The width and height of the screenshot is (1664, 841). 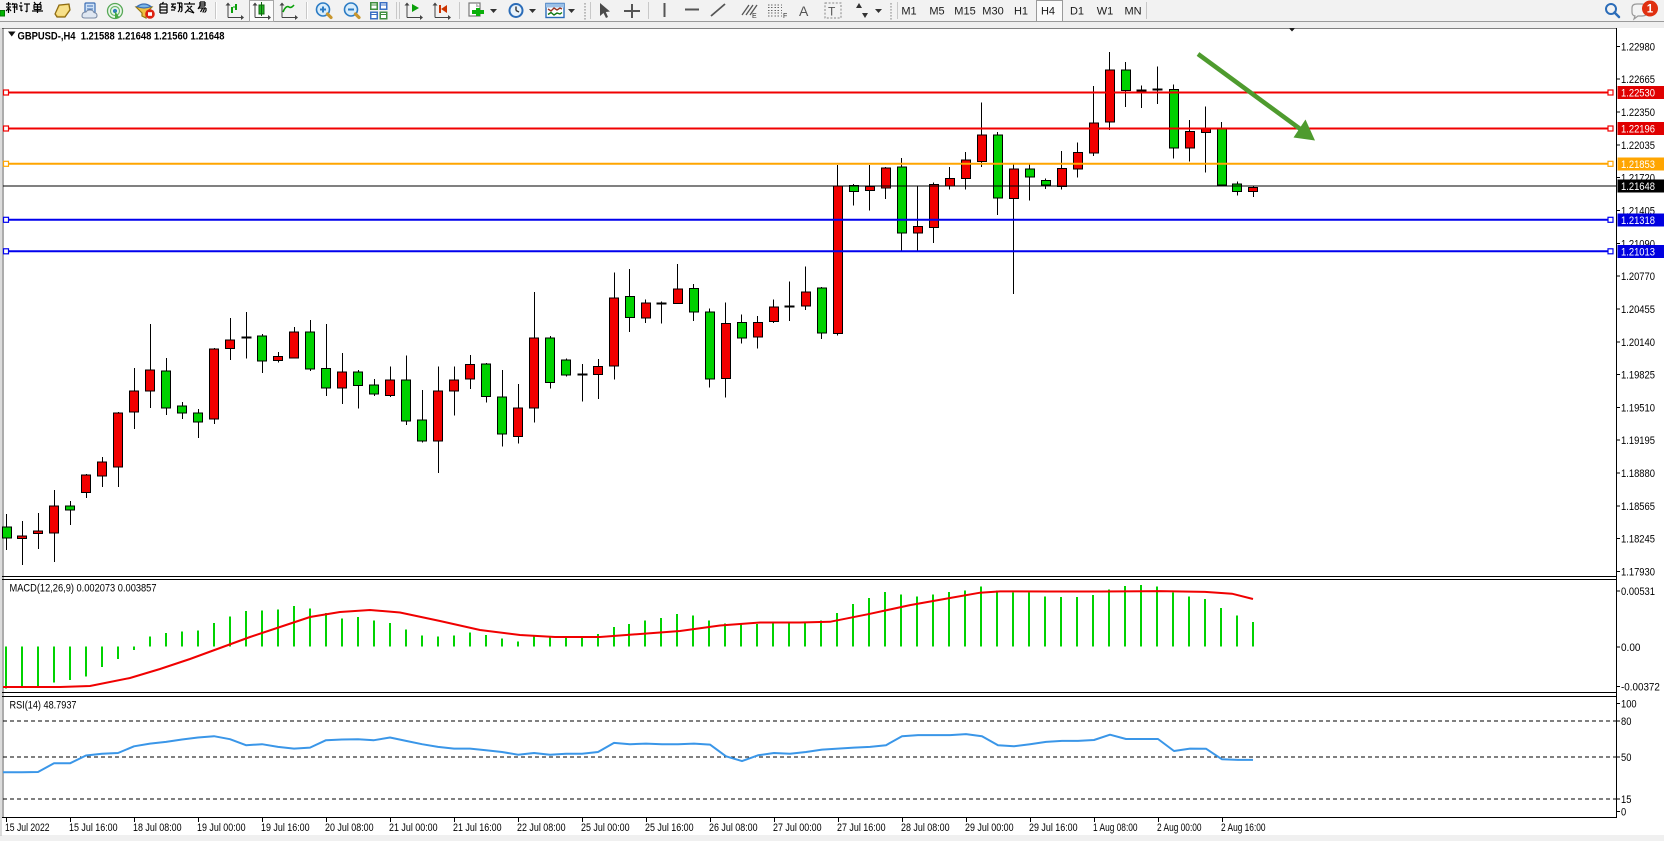 I want to click on svg-text: 1.22350, so click(x=1638, y=113).